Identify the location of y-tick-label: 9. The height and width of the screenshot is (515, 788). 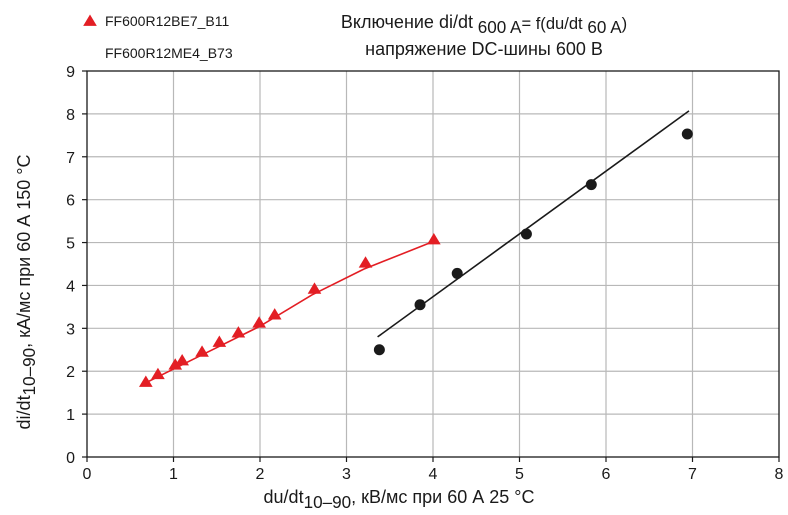
(70, 72).